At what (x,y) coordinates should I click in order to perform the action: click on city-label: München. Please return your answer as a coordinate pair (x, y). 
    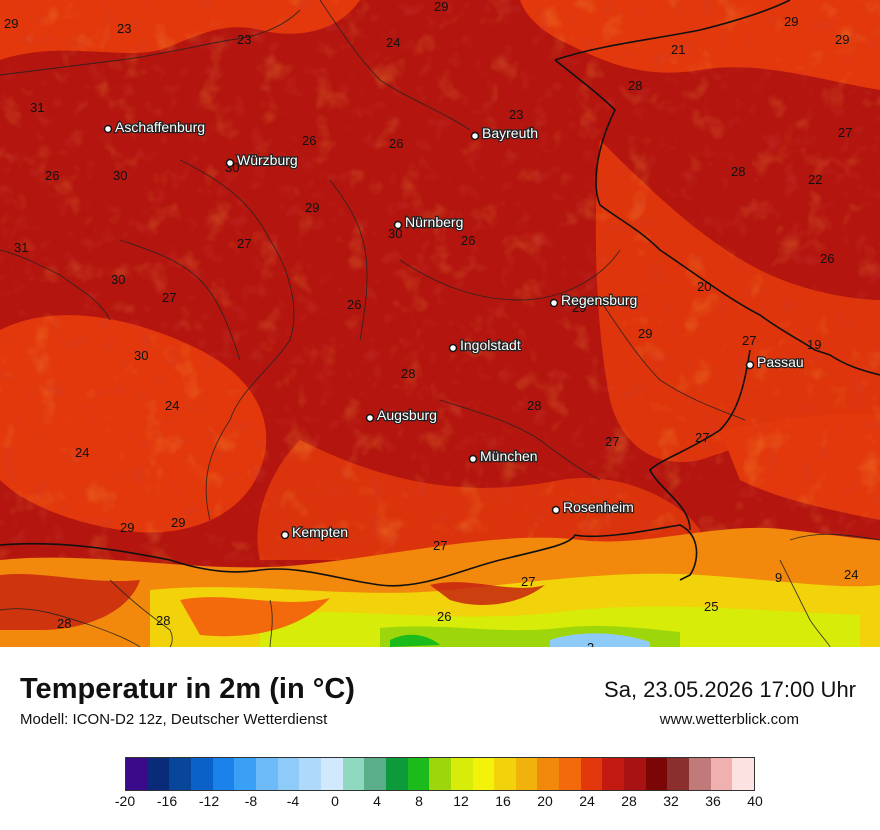
    Looking at the image, I should click on (509, 456).